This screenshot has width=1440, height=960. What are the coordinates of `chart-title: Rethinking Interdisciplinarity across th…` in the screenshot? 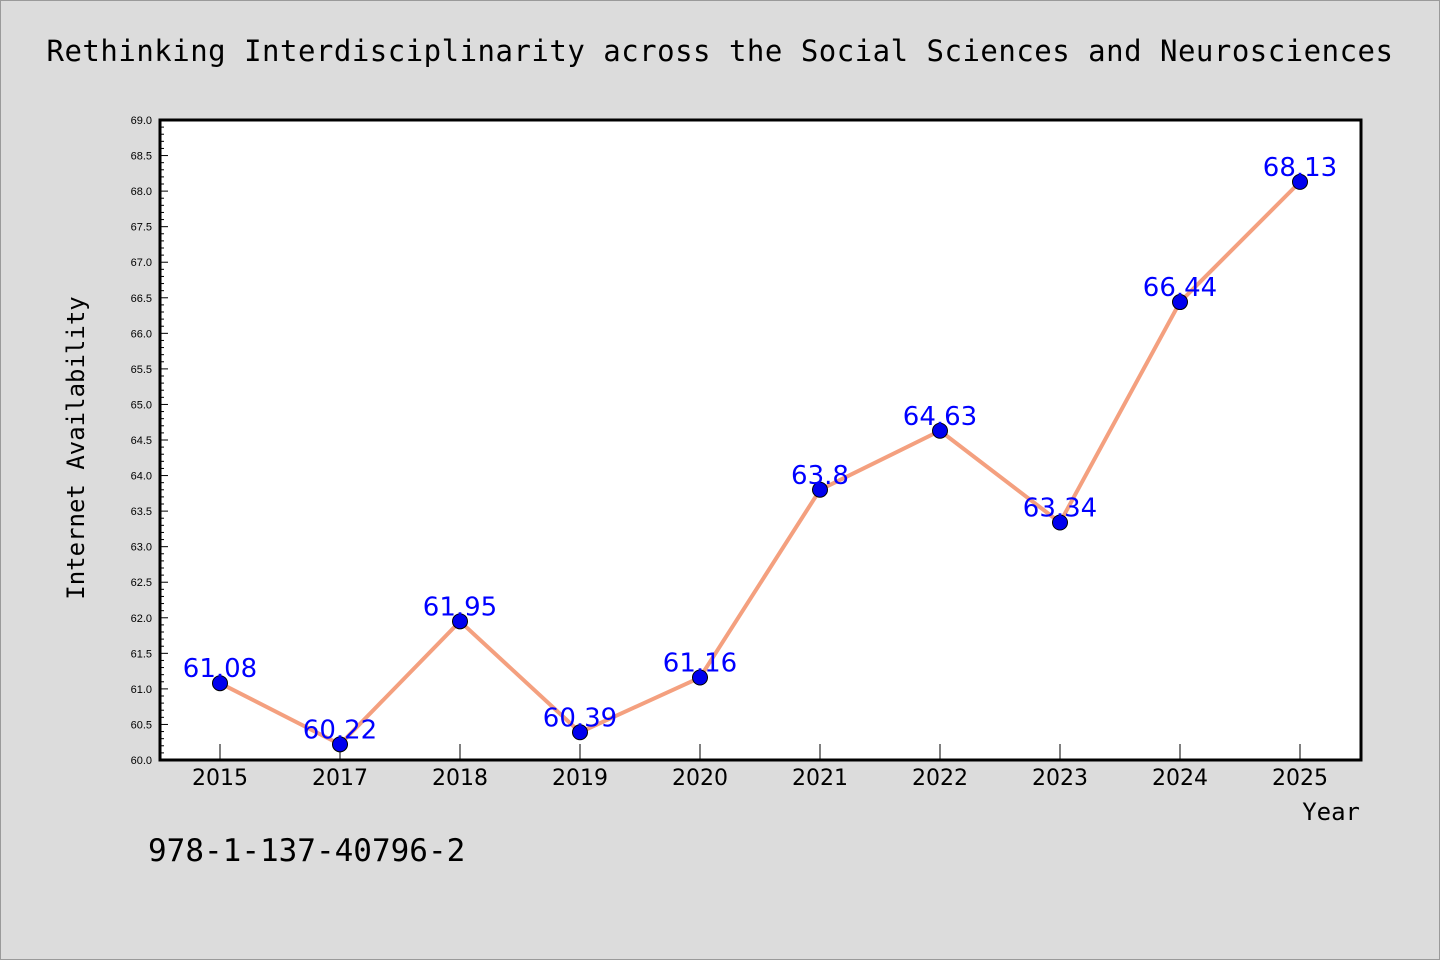 It's located at (720, 51).